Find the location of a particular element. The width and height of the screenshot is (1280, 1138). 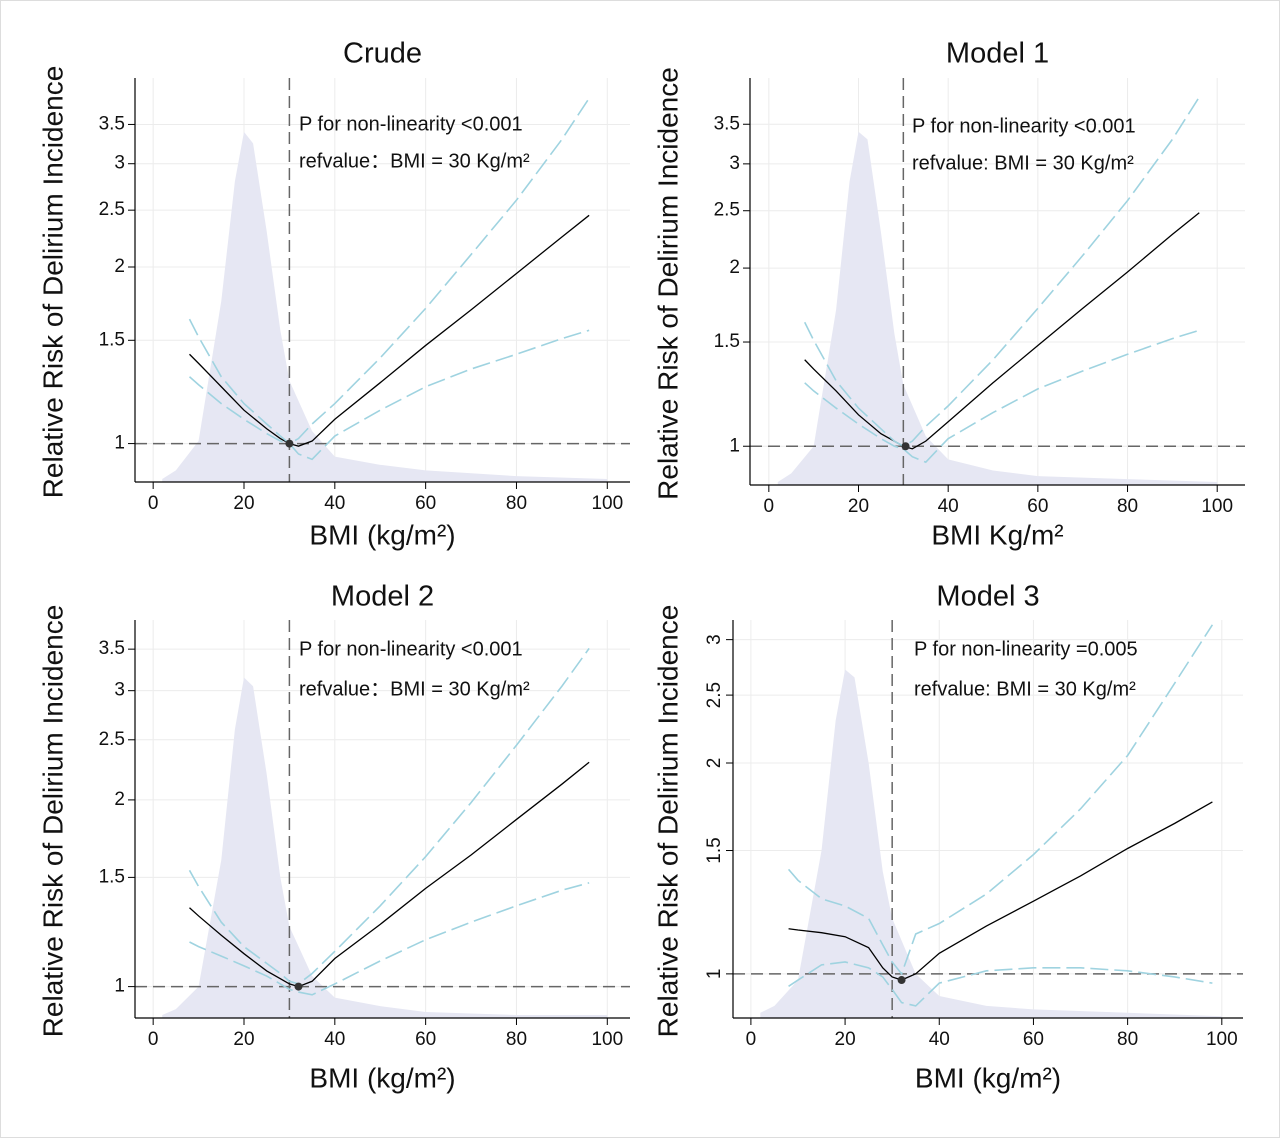

x-axis-label: BMI Kg/m² is located at coordinates (997, 534).